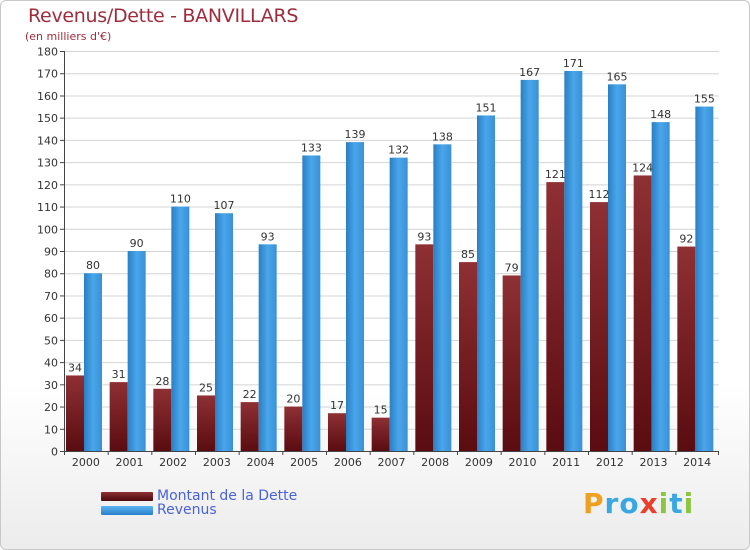  What do you see at coordinates (639, 503) in the screenshot?
I see `proxiti-logo: Proxiti` at bounding box center [639, 503].